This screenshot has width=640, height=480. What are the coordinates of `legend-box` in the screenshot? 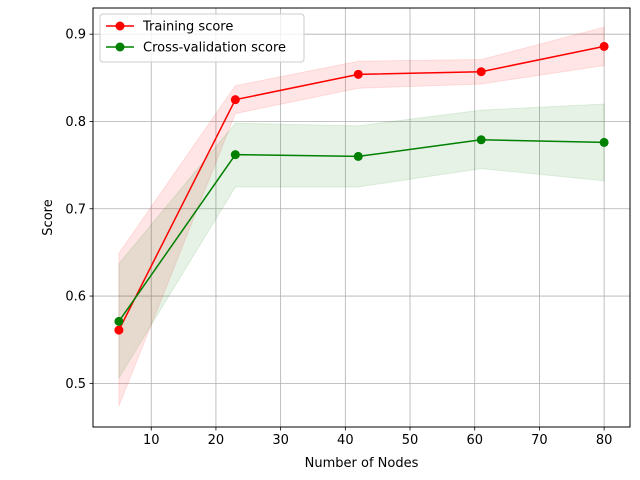 It's located at (202, 38).